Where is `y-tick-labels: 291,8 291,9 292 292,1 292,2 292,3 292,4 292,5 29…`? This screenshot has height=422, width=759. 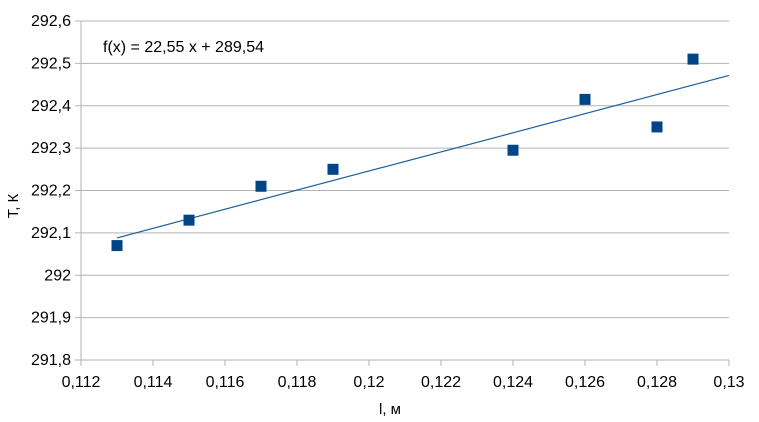
y-tick-labels: 291,8 291,9 292 292,1 292,2 292,3 292,4 292,5 29… is located at coordinates (51, 191).